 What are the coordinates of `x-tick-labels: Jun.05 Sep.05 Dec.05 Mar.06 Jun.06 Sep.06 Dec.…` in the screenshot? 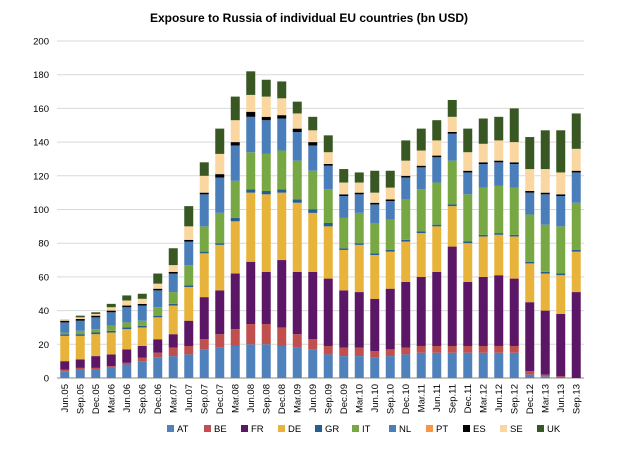 It's located at (321, 399).